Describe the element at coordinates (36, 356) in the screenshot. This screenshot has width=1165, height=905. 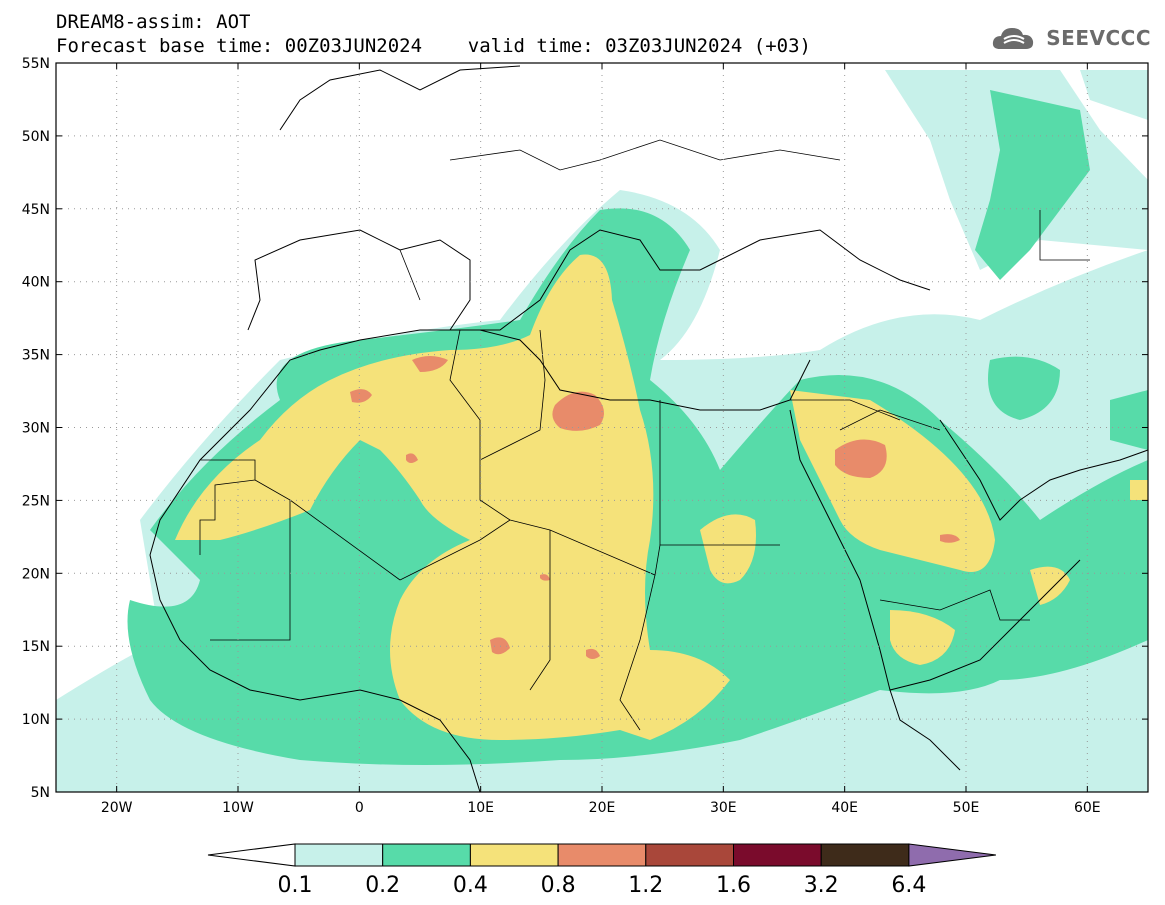
I see `lat-tick-label: 35N` at that location.